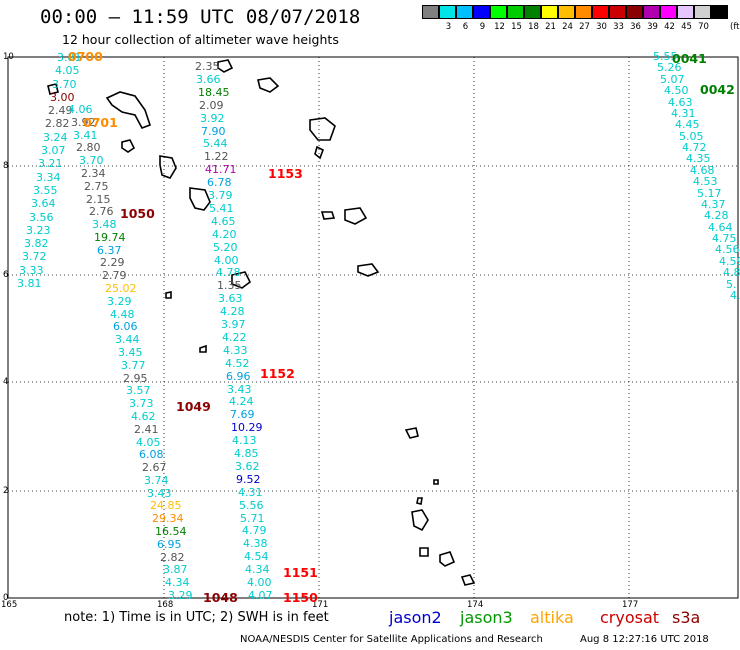 The height and width of the screenshot is (650, 740). Describe the element at coordinates (175, 569) in the screenshot. I see `wave-height-value: 3.87` at that location.